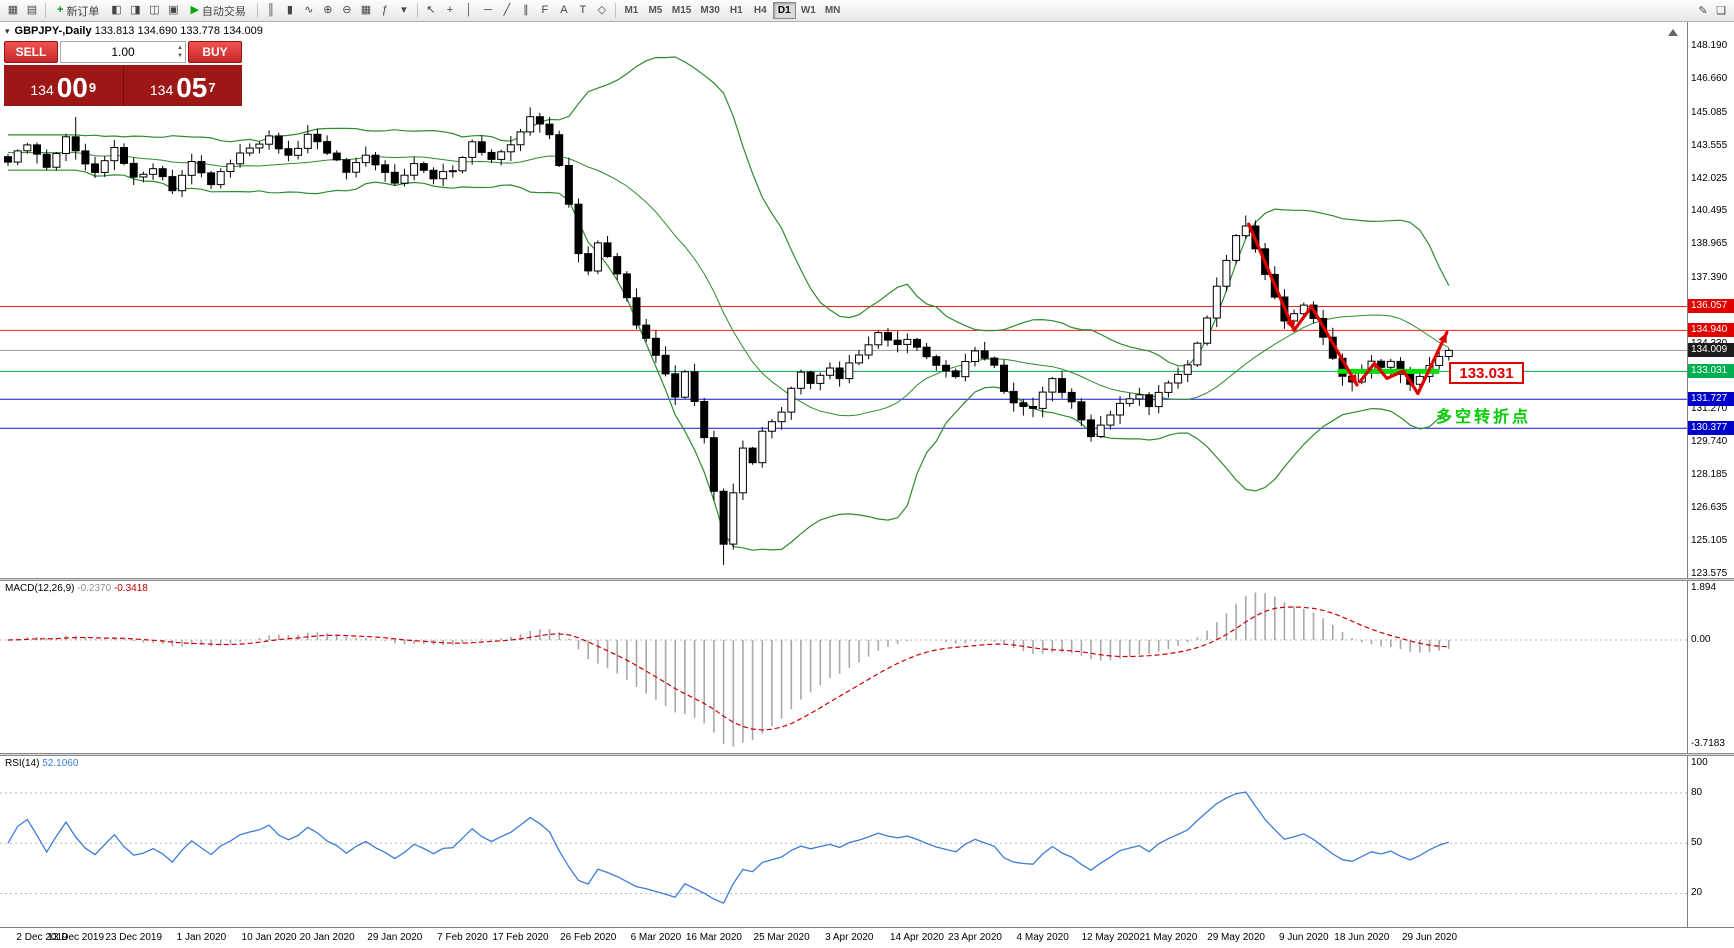  What do you see at coordinates (1709, 78) in the screenshot?
I see `price-scale-label: 146.660` at bounding box center [1709, 78].